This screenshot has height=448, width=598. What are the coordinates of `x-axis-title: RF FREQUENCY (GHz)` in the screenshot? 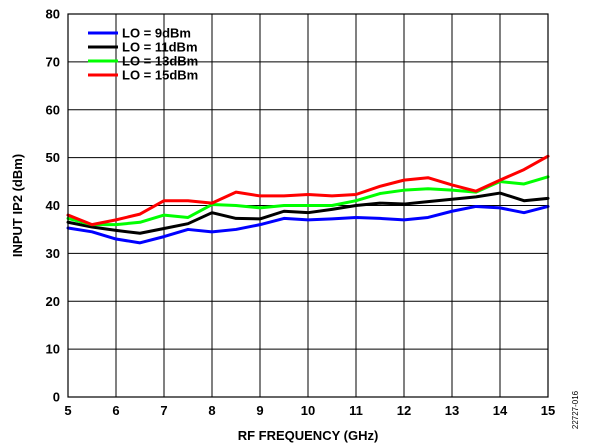 It's located at (308, 435).